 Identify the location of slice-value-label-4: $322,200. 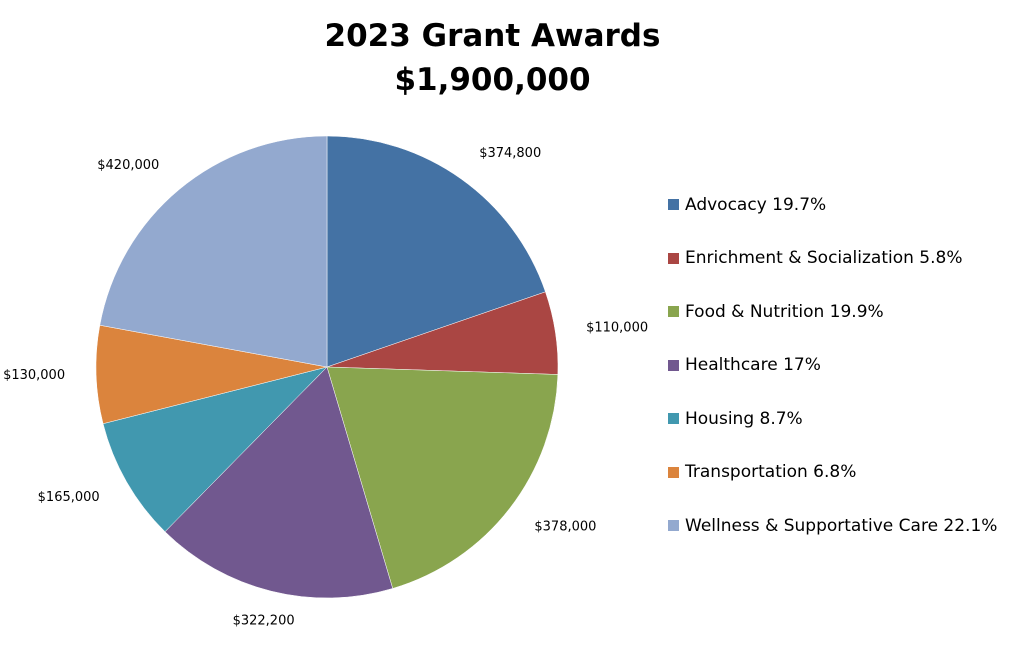
(264, 621).